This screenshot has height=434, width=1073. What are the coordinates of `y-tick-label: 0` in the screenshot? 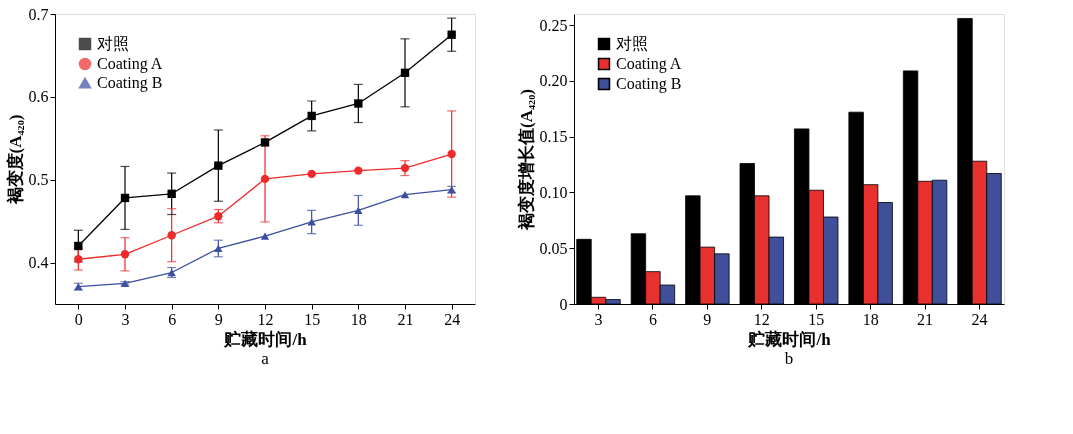 It's located at (563, 304).